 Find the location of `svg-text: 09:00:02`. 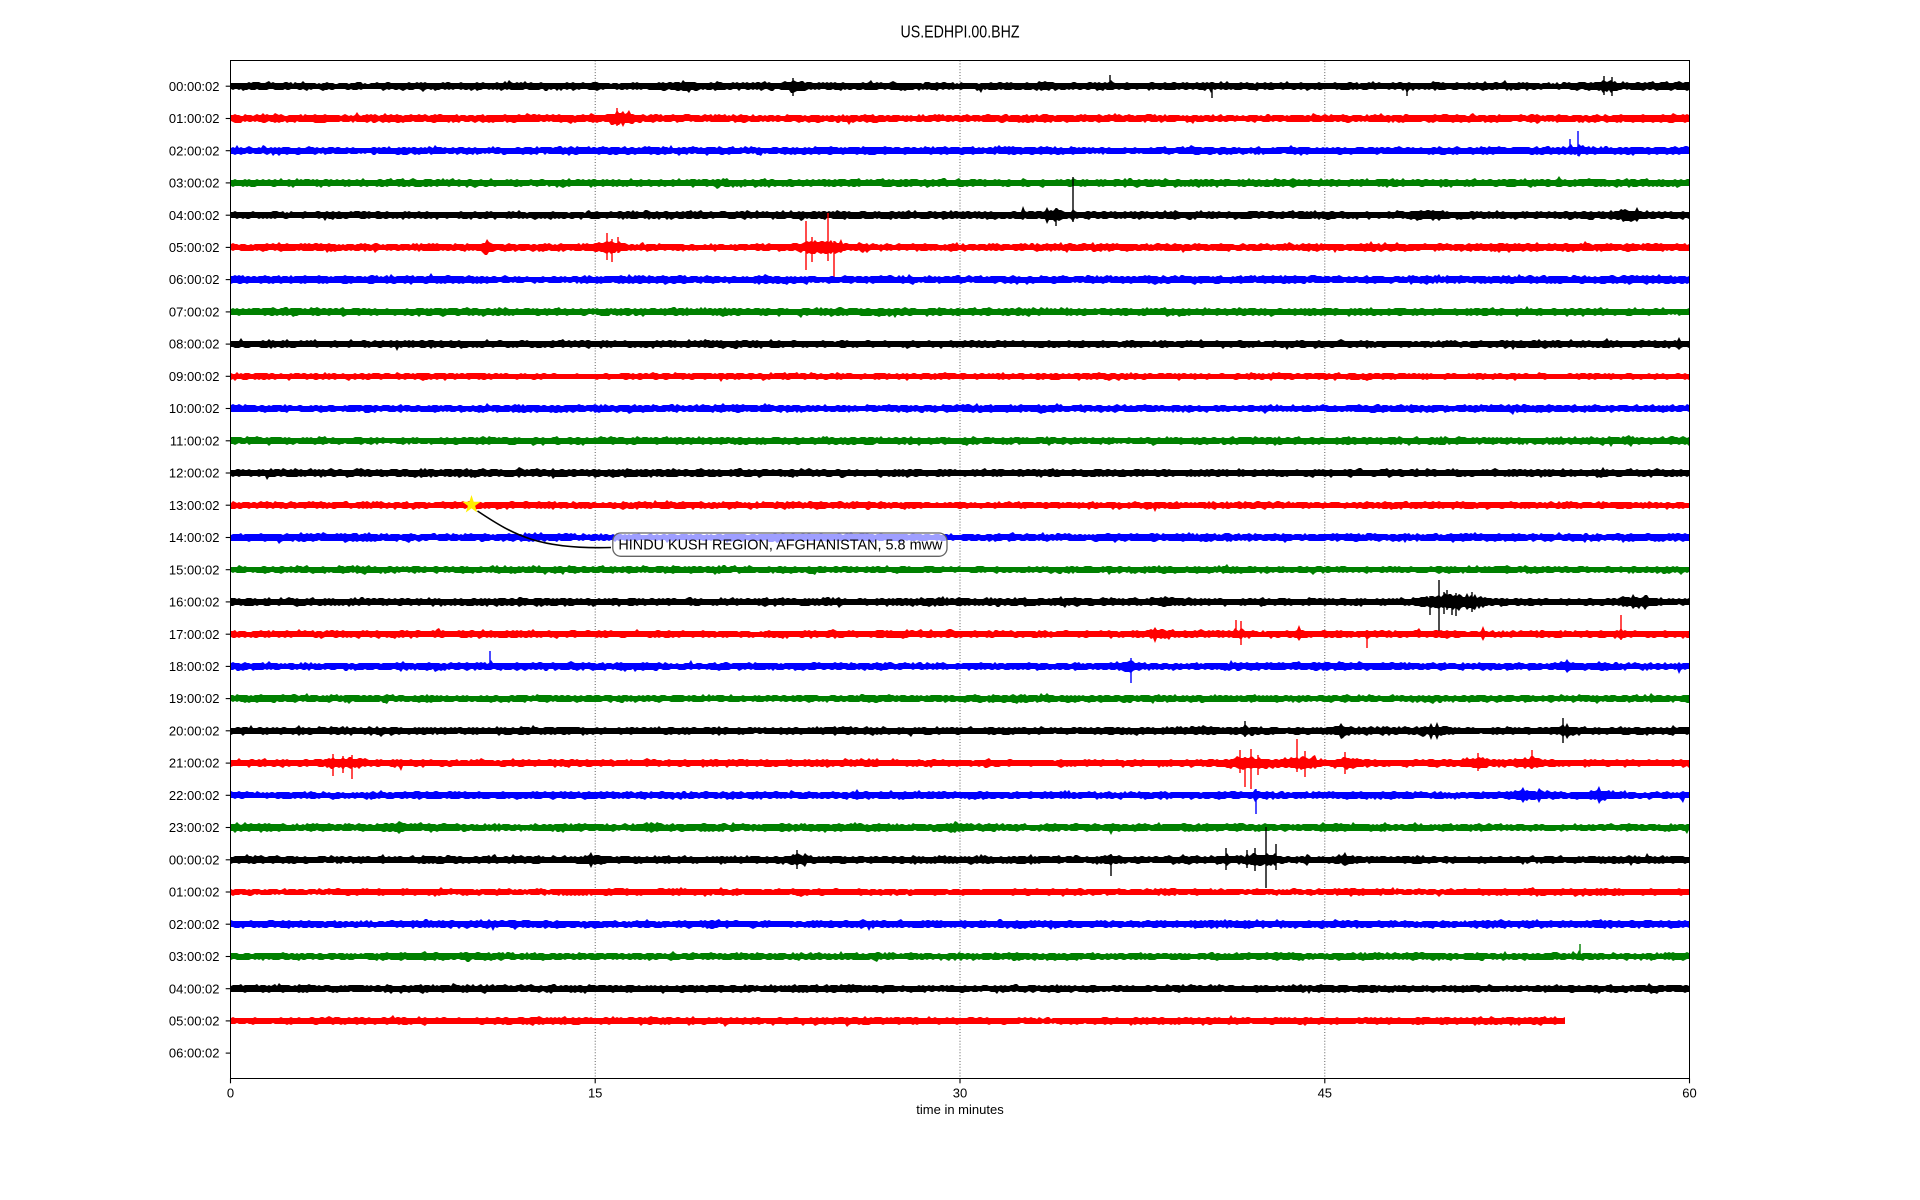

svg-text: 09:00:02 is located at coordinates (194, 376).